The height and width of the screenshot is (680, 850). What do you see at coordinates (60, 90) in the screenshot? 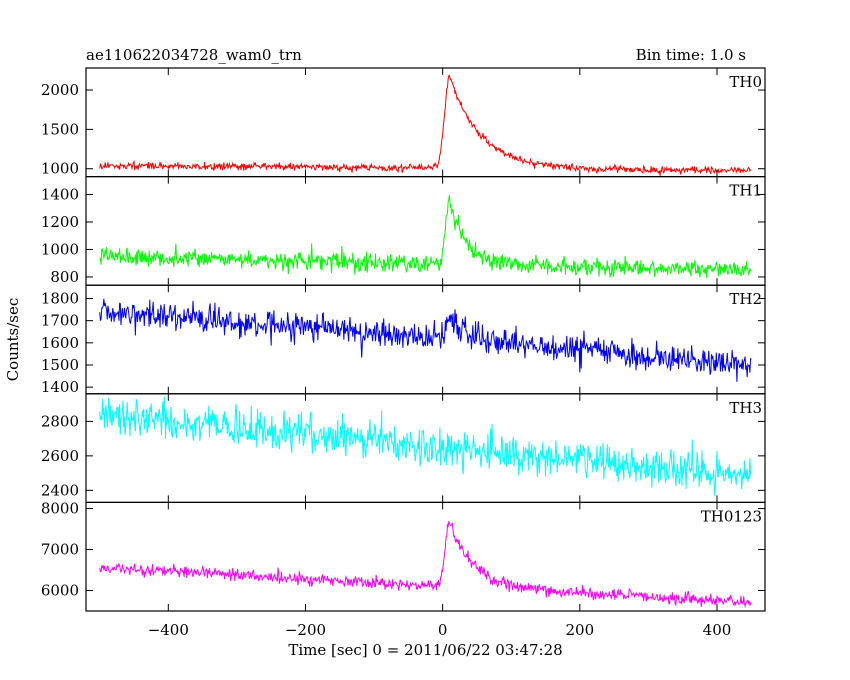
I see `y-tick-label: 2000` at bounding box center [60, 90].